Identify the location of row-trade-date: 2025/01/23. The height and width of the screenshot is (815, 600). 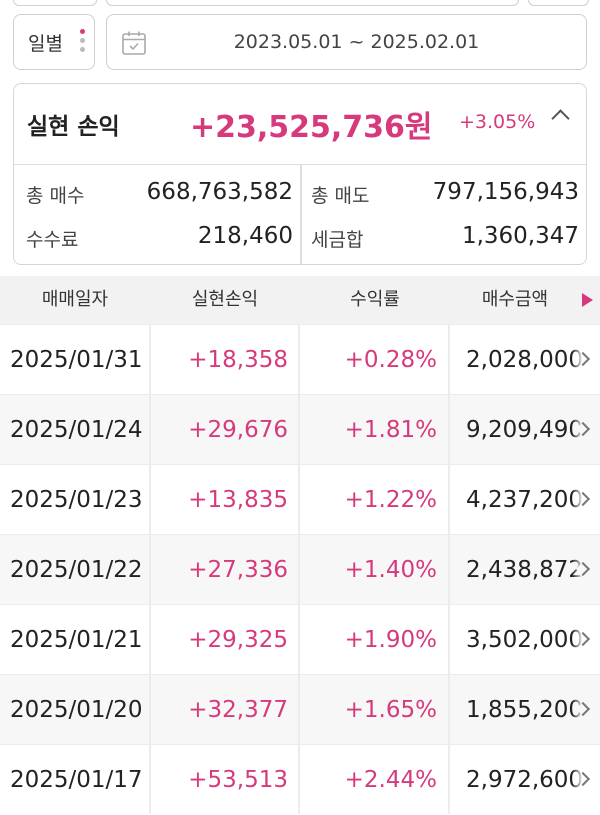
(76, 500).